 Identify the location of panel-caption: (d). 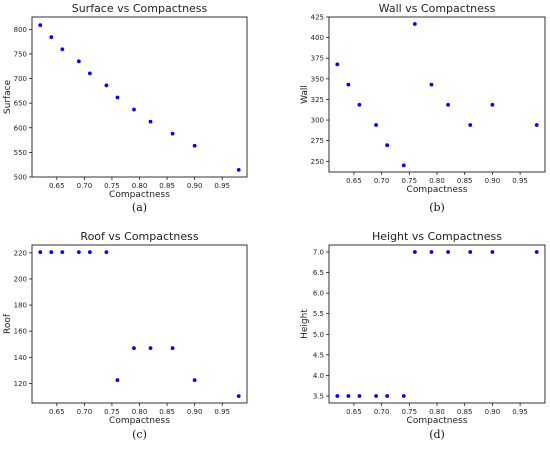
(437, 434).